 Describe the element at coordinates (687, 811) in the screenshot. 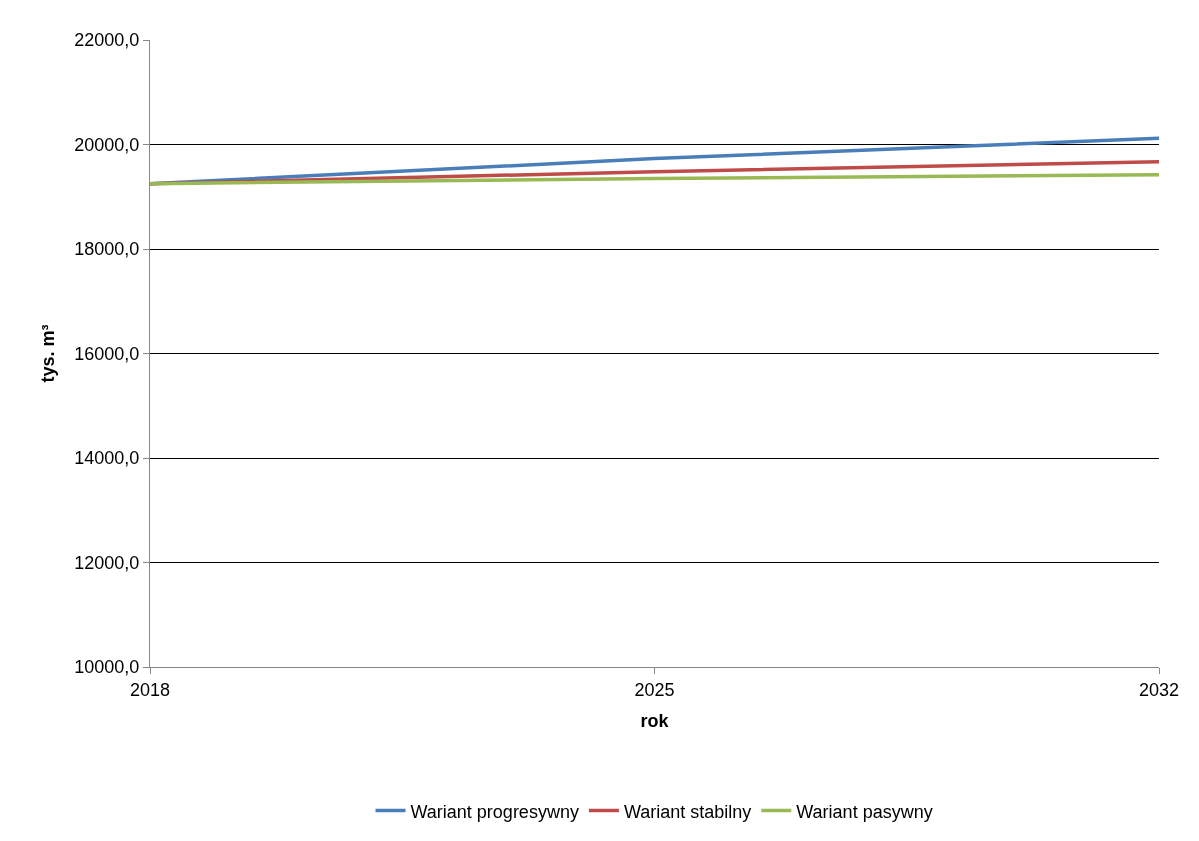

I see `legend-label: Wariant stabilny` at that location.